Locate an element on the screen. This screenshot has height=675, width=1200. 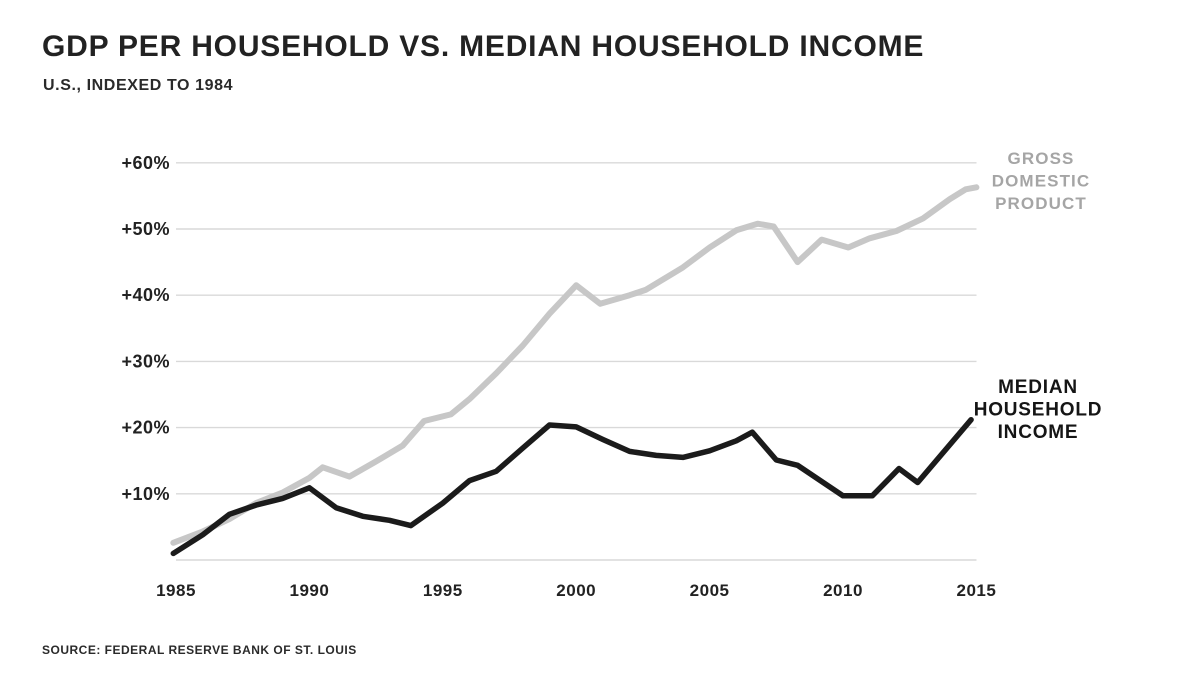
x-axis-tick-label: 2005 is located at coordinates (710, 590).